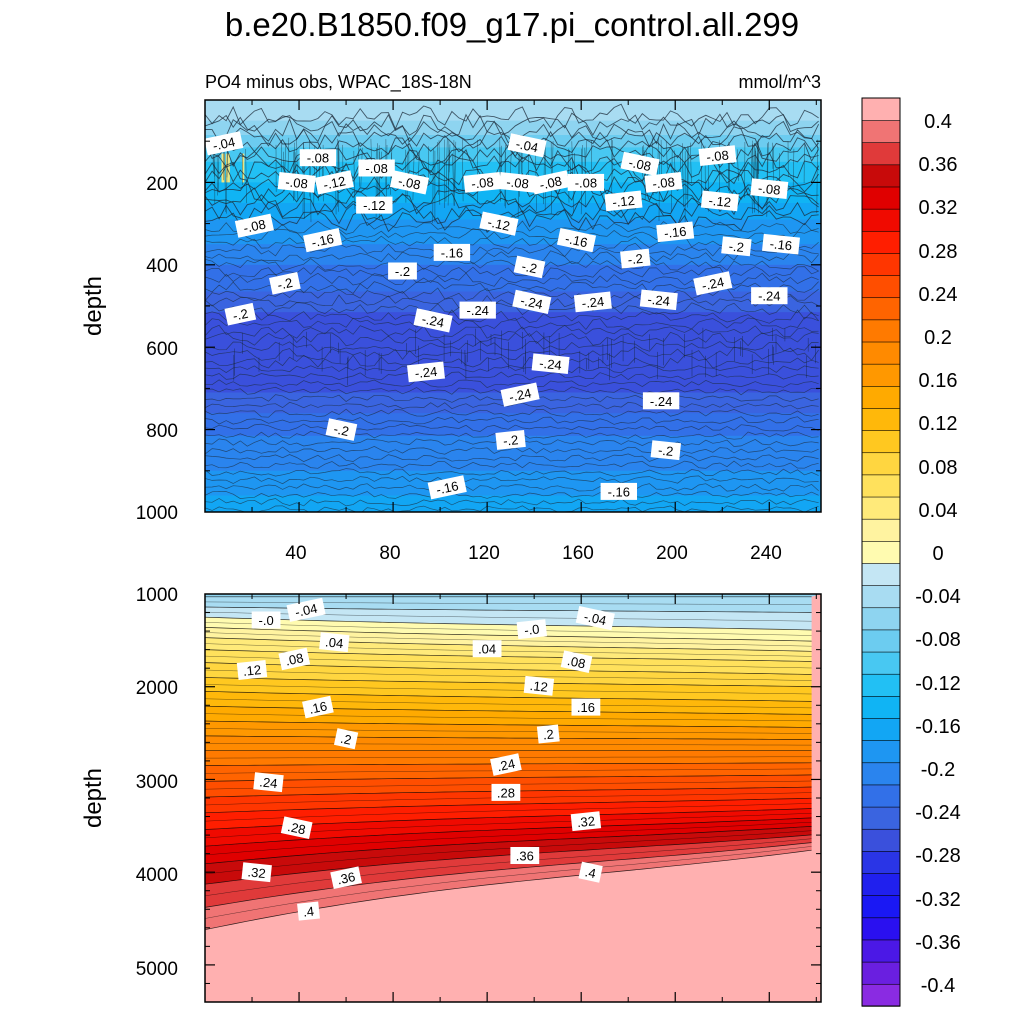 This screenshot has height=1024, width=1024. Describe the element at coordinates (512, 24) in the screenshot. I see `chart-title: b.e20.B1850.f09_g17.pi_control.all.299` at that location.